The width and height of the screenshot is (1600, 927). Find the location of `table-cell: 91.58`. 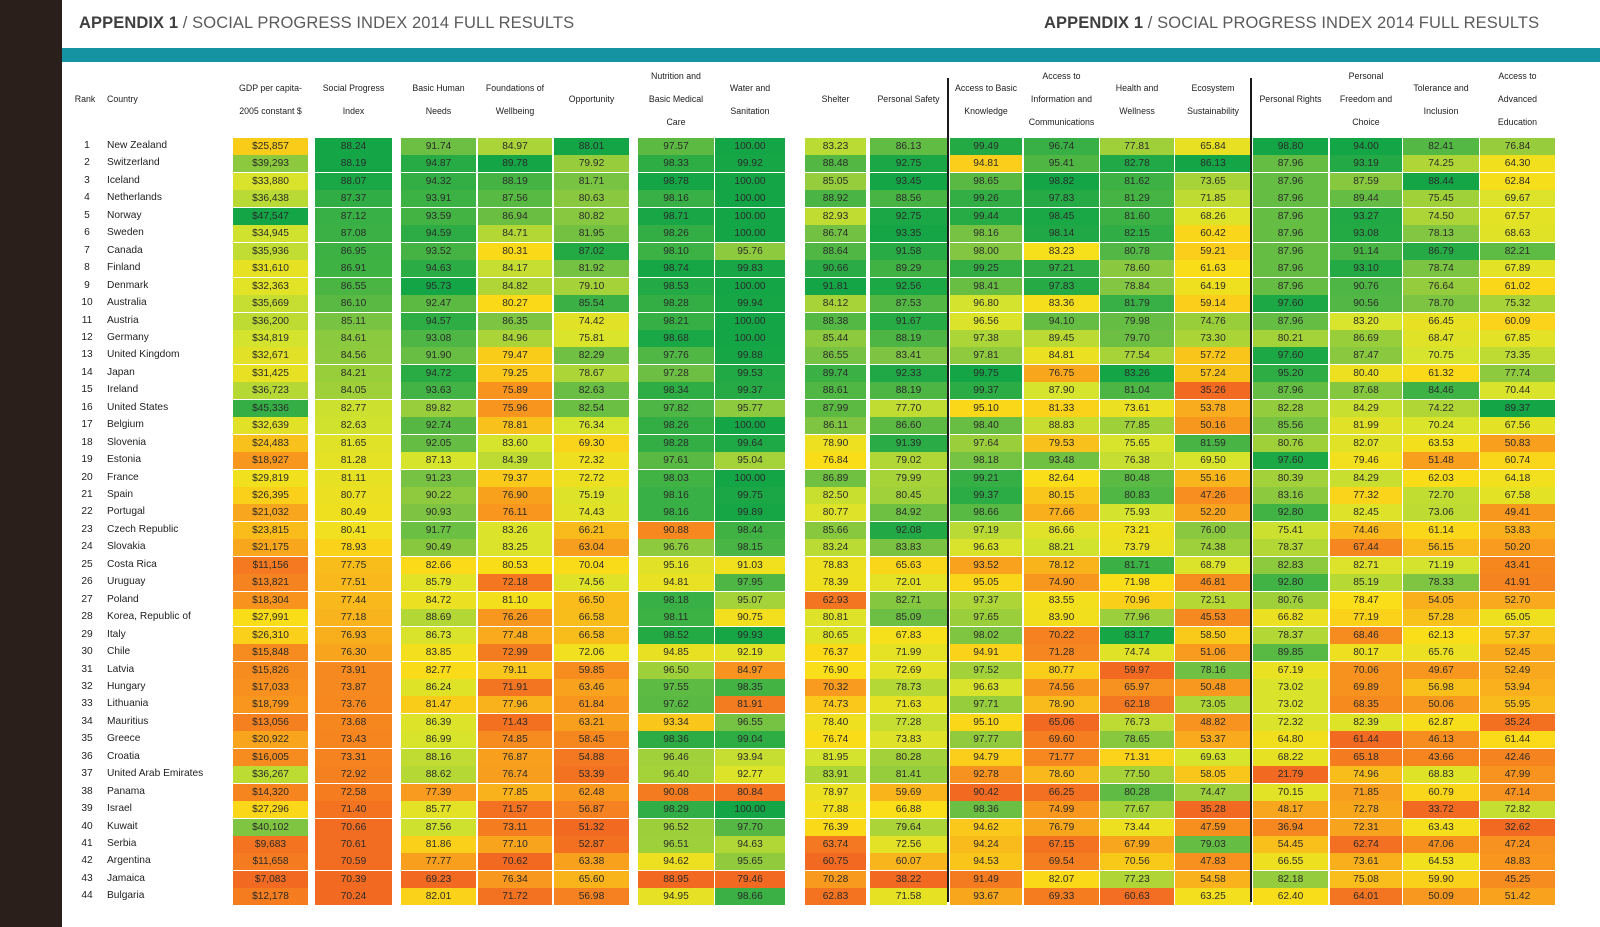

table-cell: 91.58 is located at coordinates (908, 251).